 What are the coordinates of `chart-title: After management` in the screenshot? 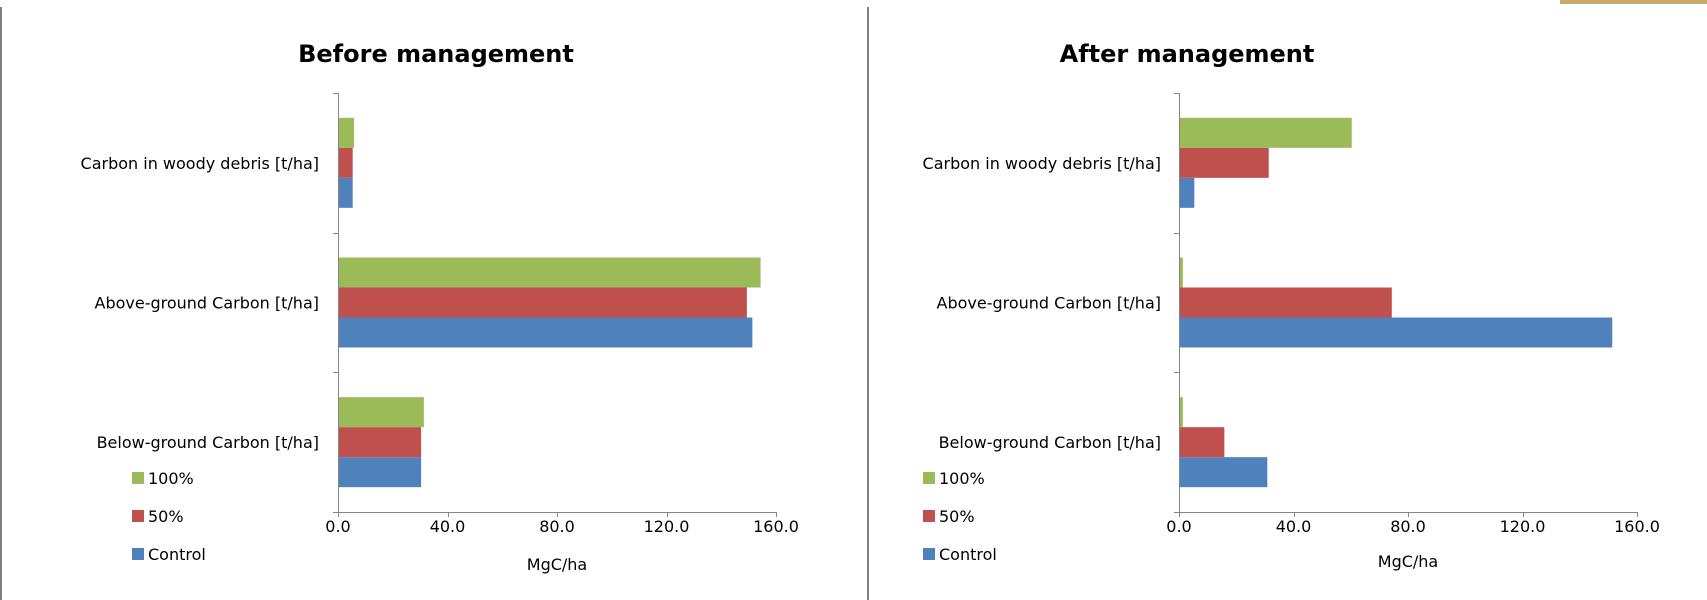 It's located at (1187, 54).